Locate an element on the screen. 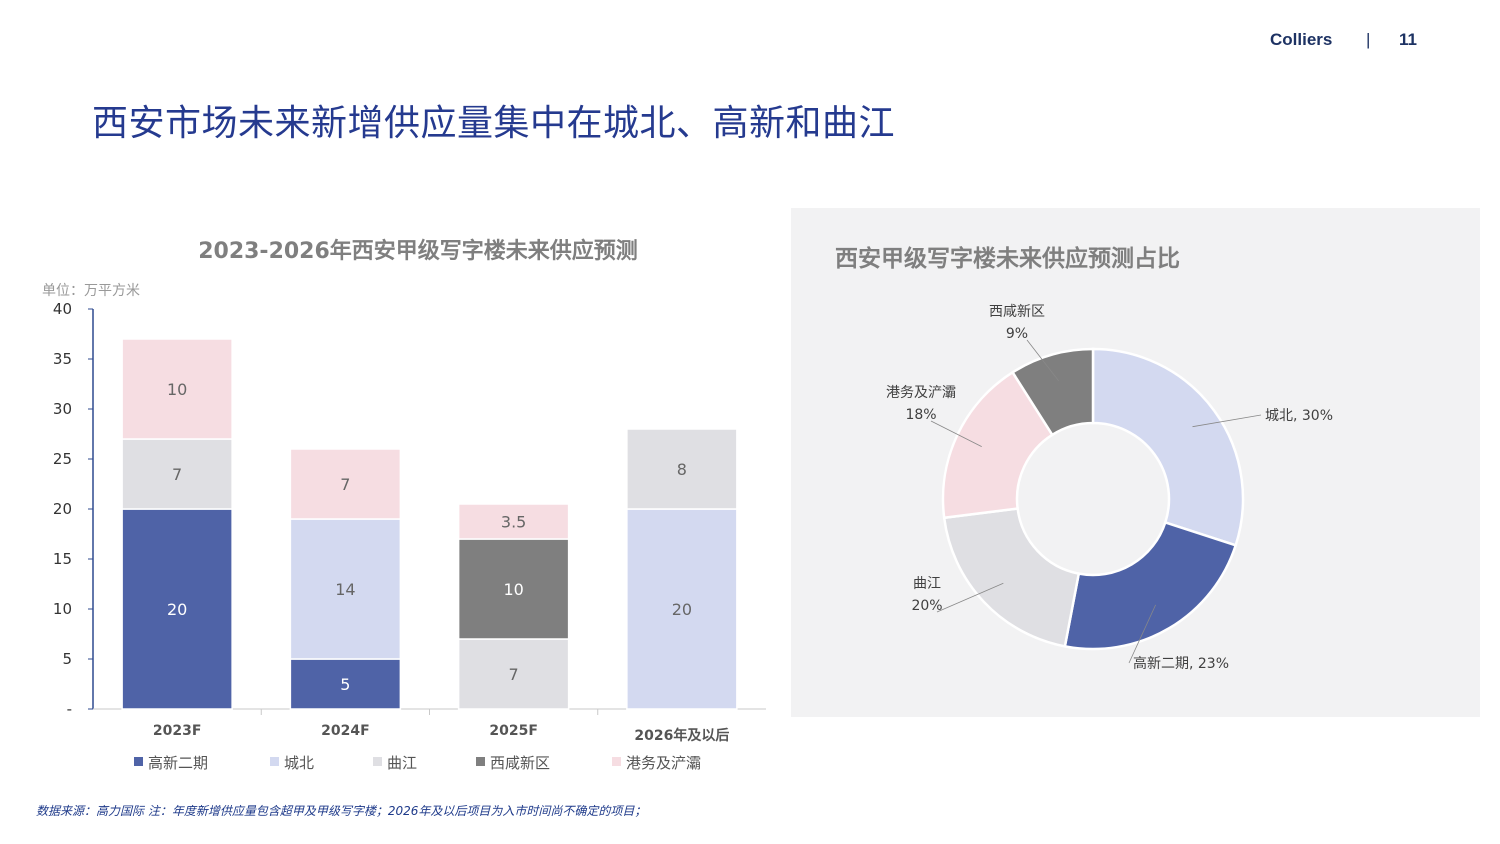 This screenshot has height=844, width=1500. donut-slice-label: 20% is located at coordinates (926, 606).